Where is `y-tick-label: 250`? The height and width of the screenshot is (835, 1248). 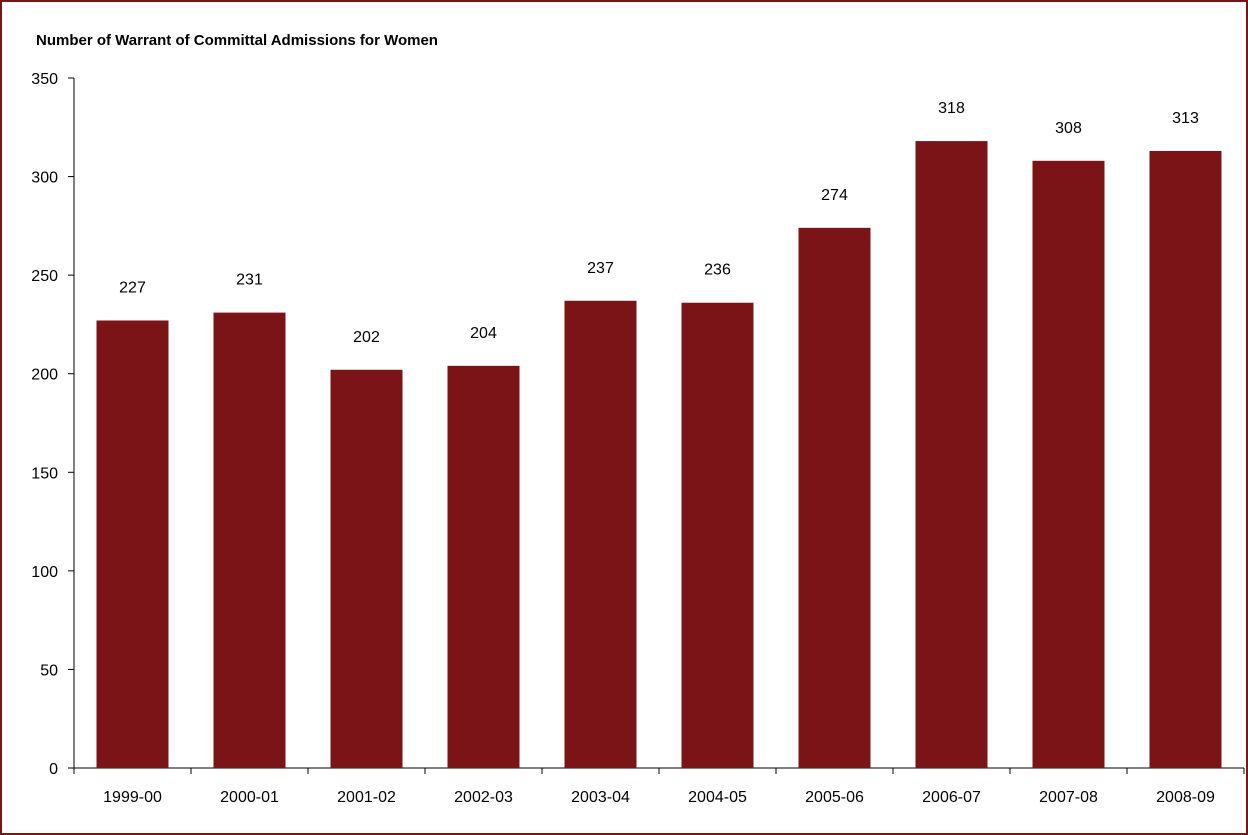
y-tick-label: 250 is located at coordinates (44, 276).